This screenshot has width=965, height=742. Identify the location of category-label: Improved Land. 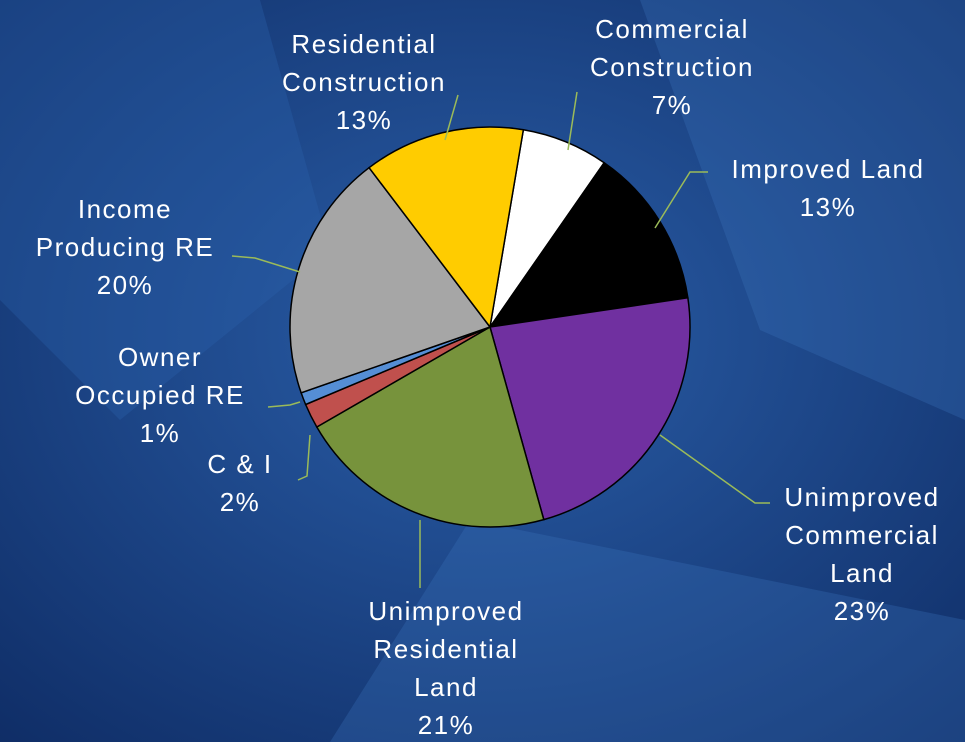
(828, 169).